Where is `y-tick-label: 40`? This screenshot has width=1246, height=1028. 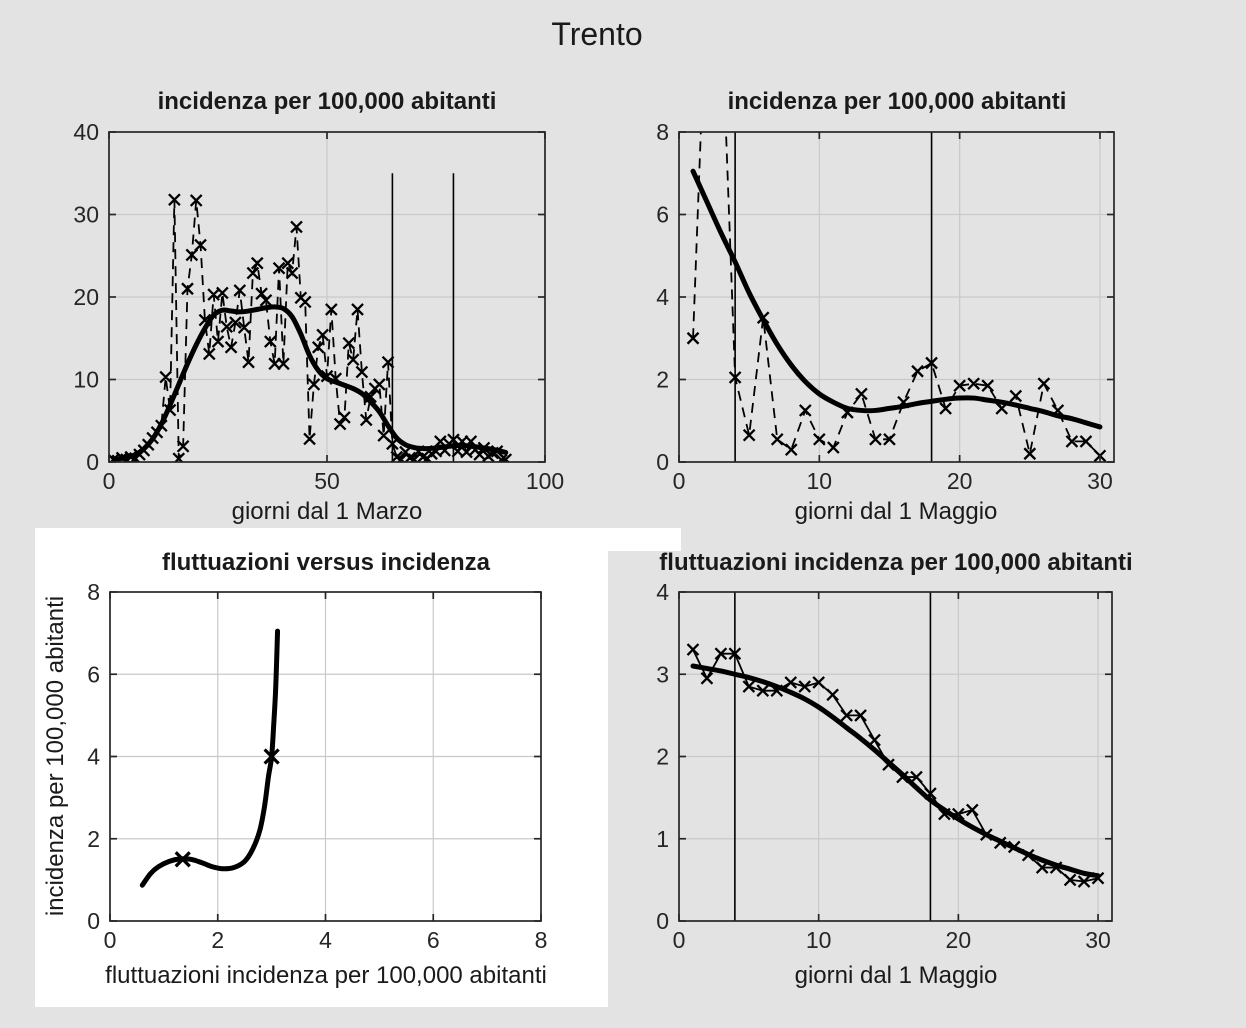 y-tick-label: 40 is located at coordinates (86, 132).